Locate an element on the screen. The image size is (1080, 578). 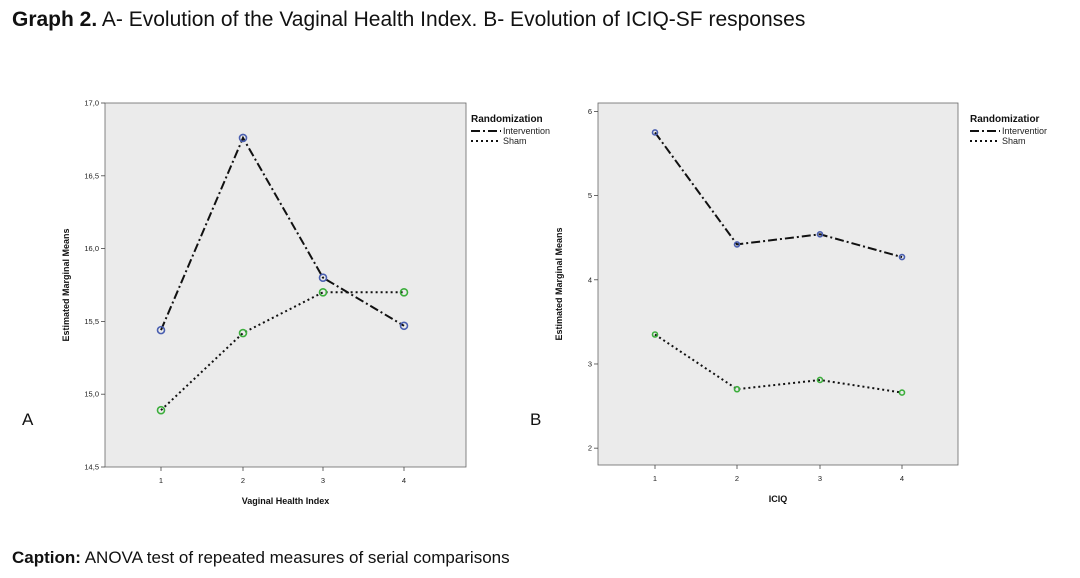
chart-a-legend-entry: Sham is located at coordinates (515, 141).